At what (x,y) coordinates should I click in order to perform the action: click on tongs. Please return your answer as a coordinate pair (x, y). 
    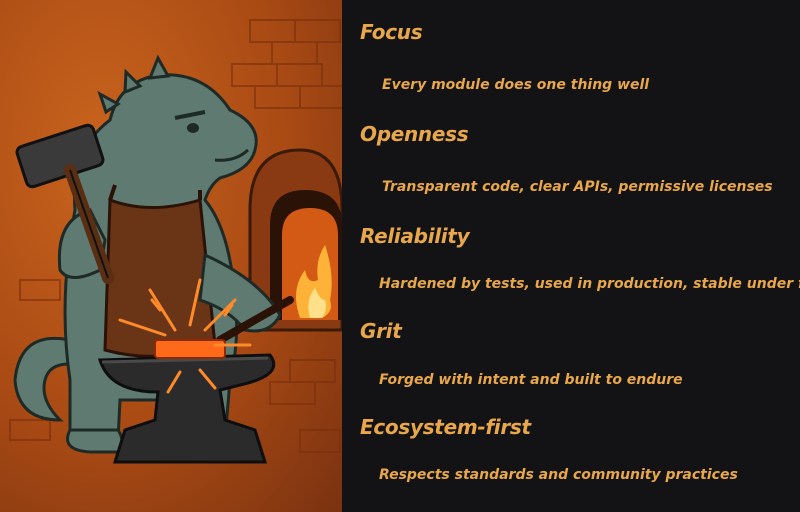
    Looking at the image, I should click on (255, 320).